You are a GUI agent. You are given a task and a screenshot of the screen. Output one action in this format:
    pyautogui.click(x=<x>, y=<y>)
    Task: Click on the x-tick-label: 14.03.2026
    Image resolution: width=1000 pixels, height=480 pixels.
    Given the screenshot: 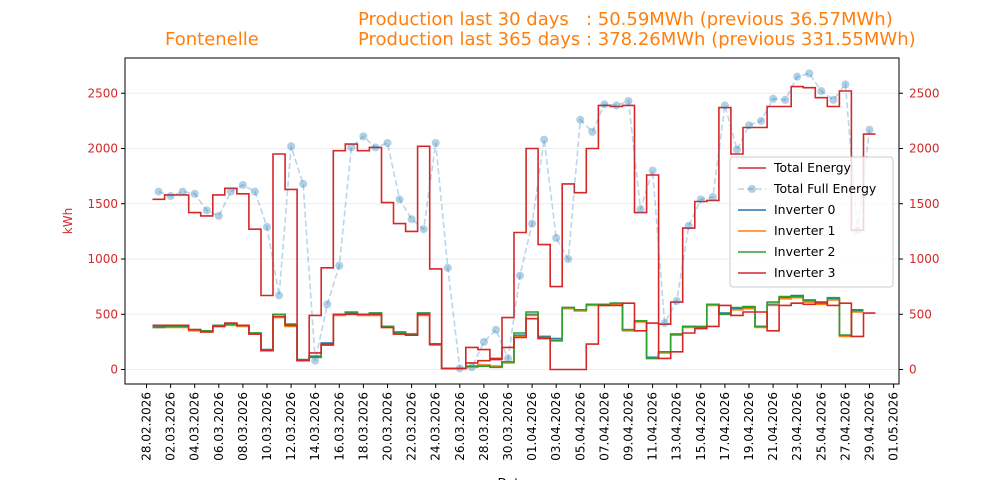 What is the action you would take?
    pyautogui.click(x=315, y=426)
    